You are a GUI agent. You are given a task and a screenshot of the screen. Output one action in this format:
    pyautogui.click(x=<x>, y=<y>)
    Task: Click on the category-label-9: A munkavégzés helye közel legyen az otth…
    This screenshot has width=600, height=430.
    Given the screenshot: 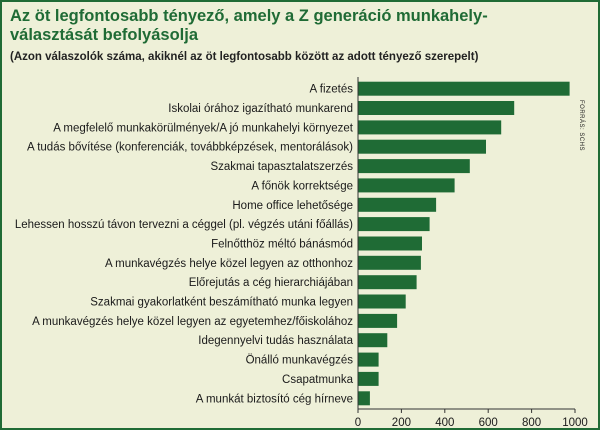 What is the action you would take?
    pyautogui.click(x=229, y=264)
    